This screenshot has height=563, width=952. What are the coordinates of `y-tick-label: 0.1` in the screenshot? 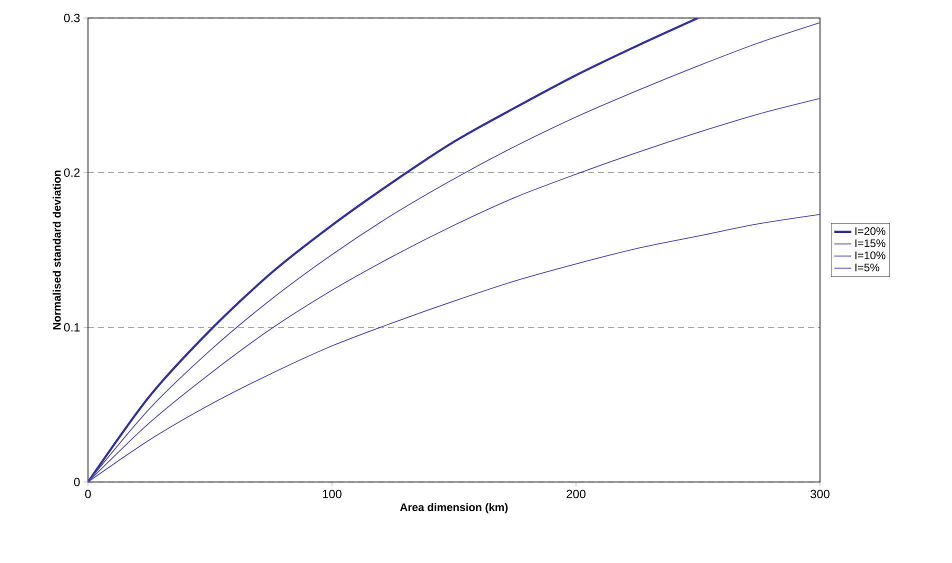 It's located at (72, 327).